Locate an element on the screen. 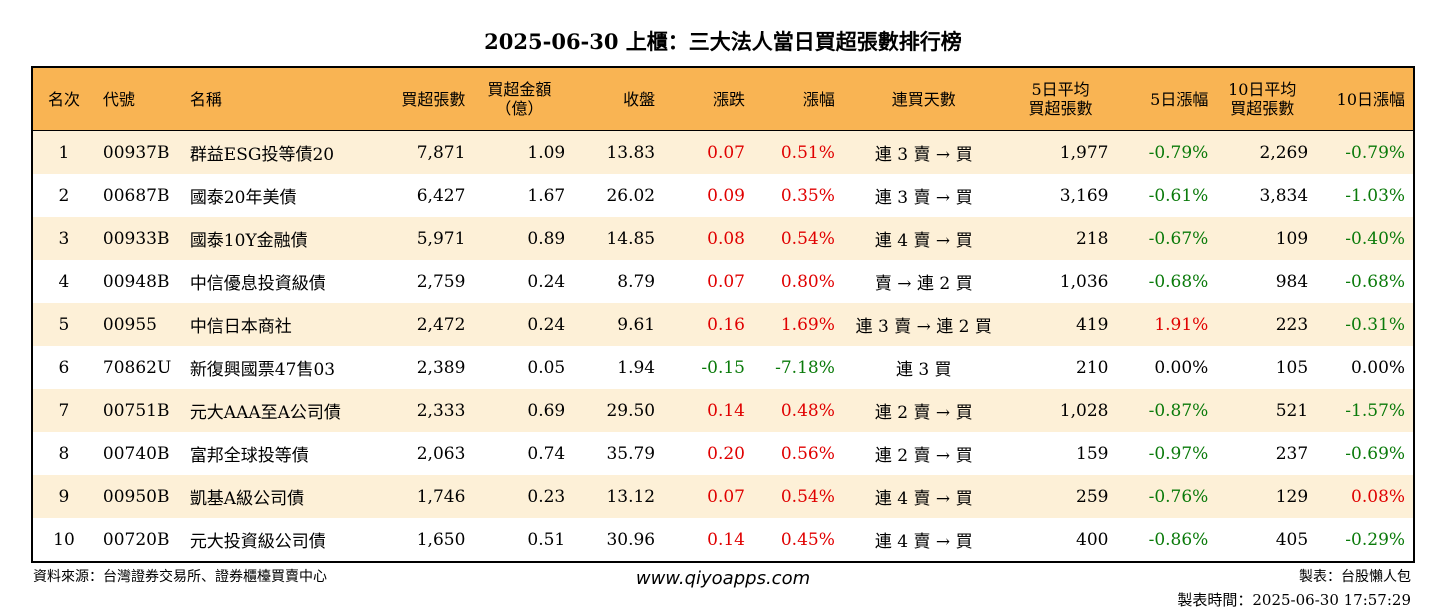  cell-pct10: -0.79% is located at coordinates (1375, 152).